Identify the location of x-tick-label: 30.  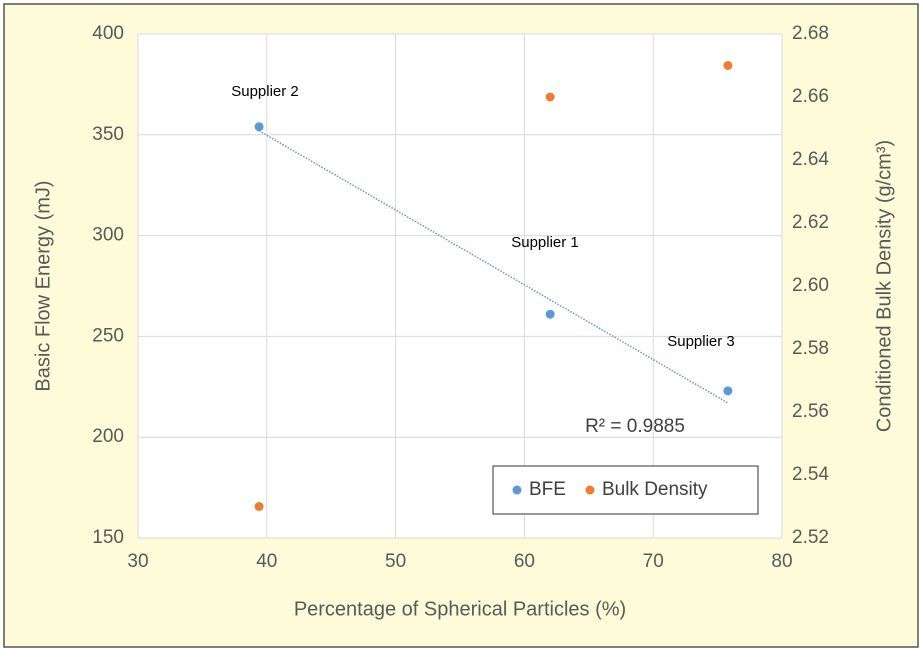
(137, 561).